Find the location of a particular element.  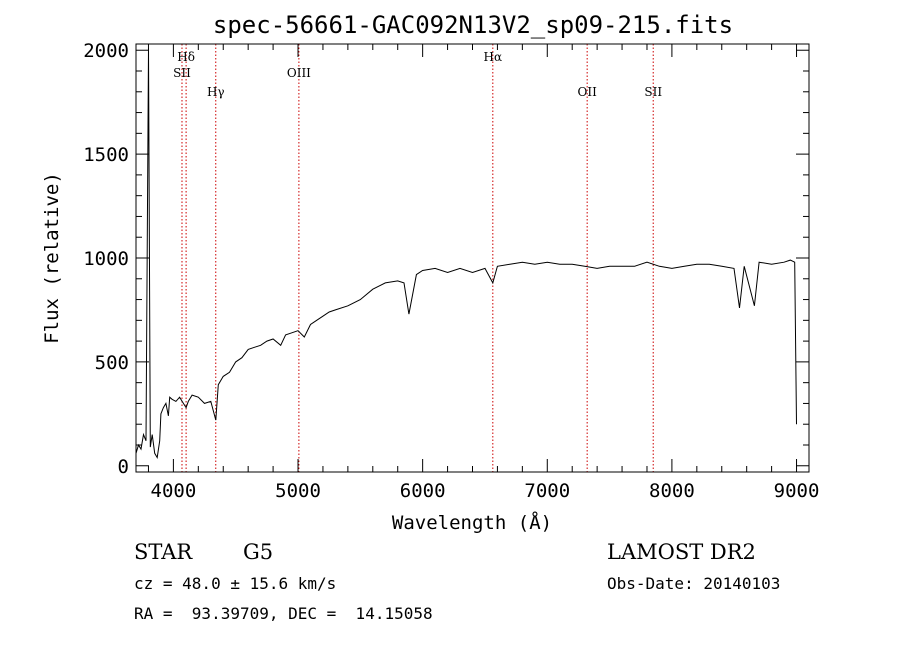

x-axis-label: Wavelength (Å) is located at coordinates (472, 522).